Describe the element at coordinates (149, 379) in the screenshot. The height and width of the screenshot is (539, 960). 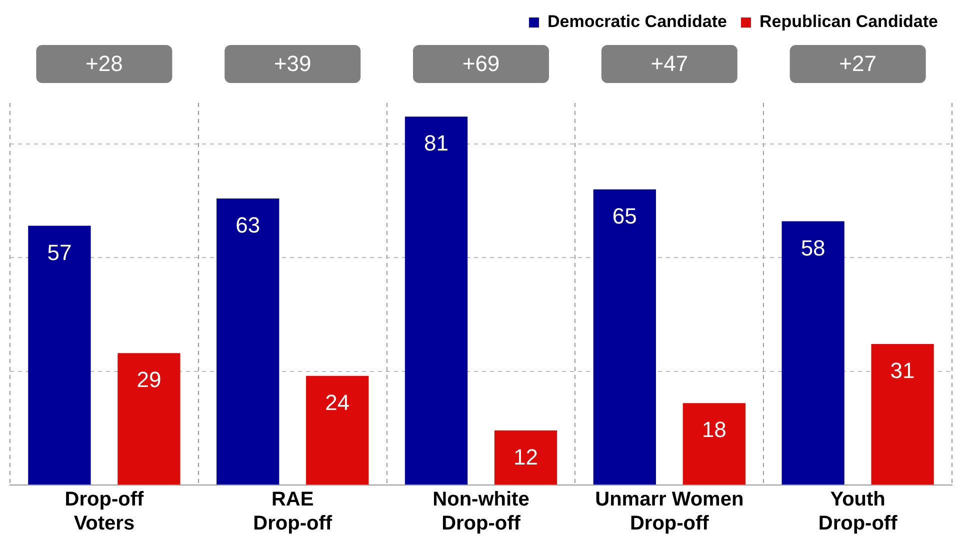
I see `data-label: 29` at that location.